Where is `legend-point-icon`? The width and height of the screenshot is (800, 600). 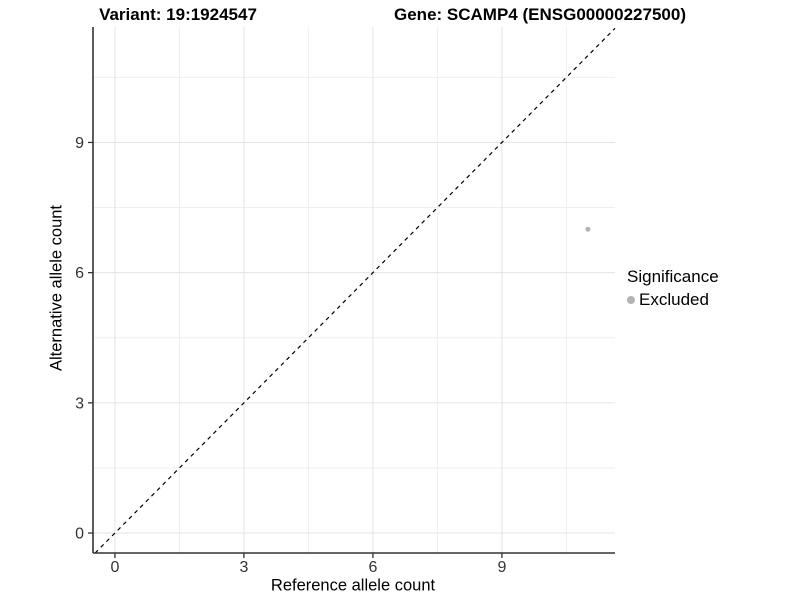 legend-point-icon is located at coordinates (631, 300).